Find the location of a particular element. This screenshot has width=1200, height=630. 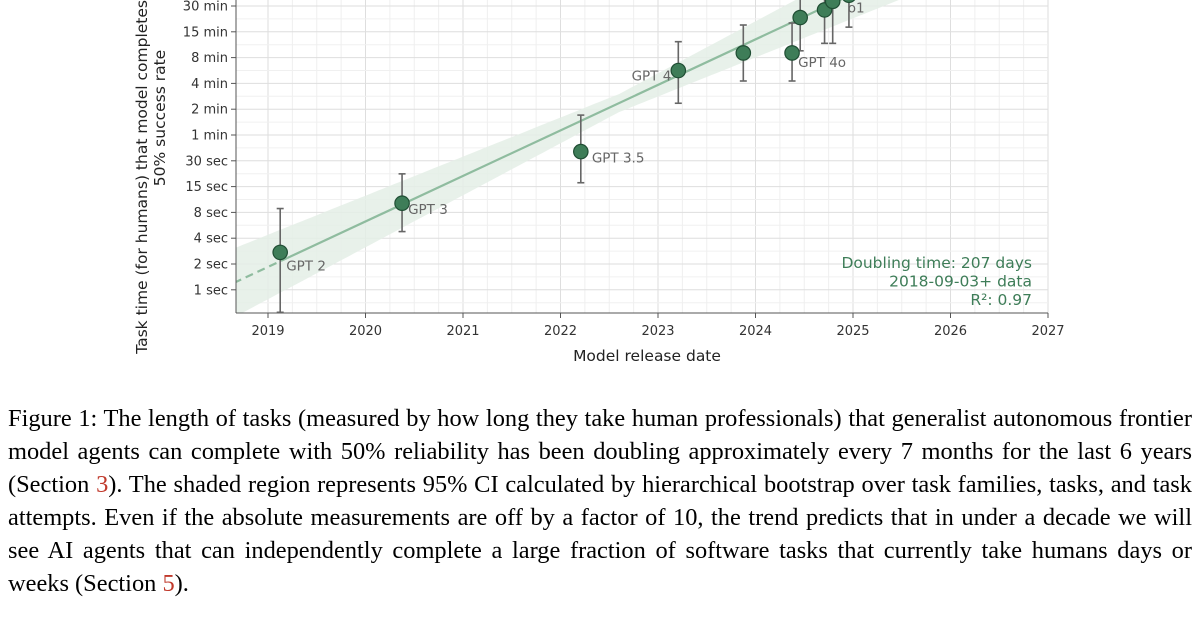

y-tick-label: 2 sec is located at coordinates (211, 265).